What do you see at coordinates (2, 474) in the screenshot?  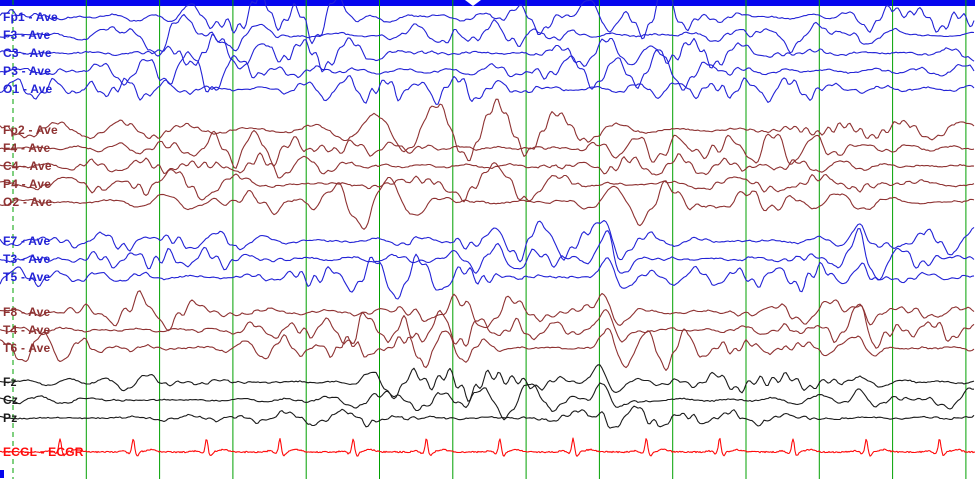 I see `bottom-left-marker` at bounding box center [2, 474].